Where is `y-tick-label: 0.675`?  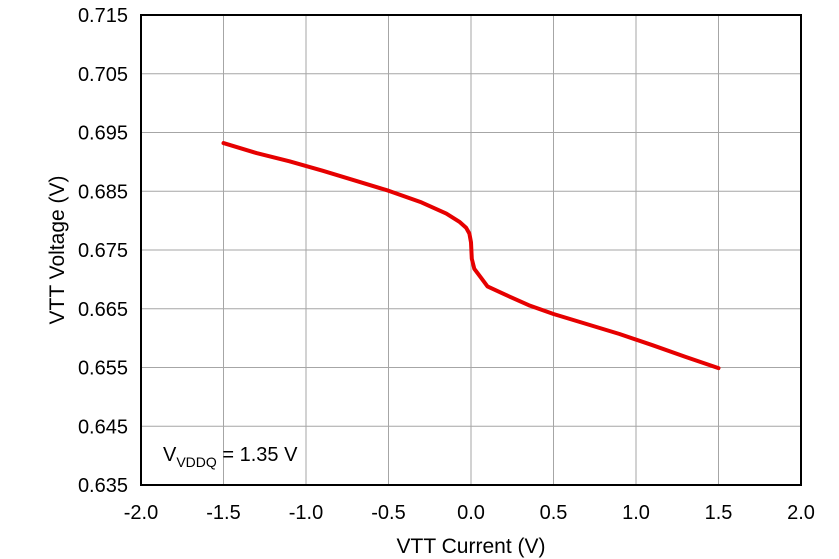 y-tick-label: 0.675 is located at coordinates (103, 251).